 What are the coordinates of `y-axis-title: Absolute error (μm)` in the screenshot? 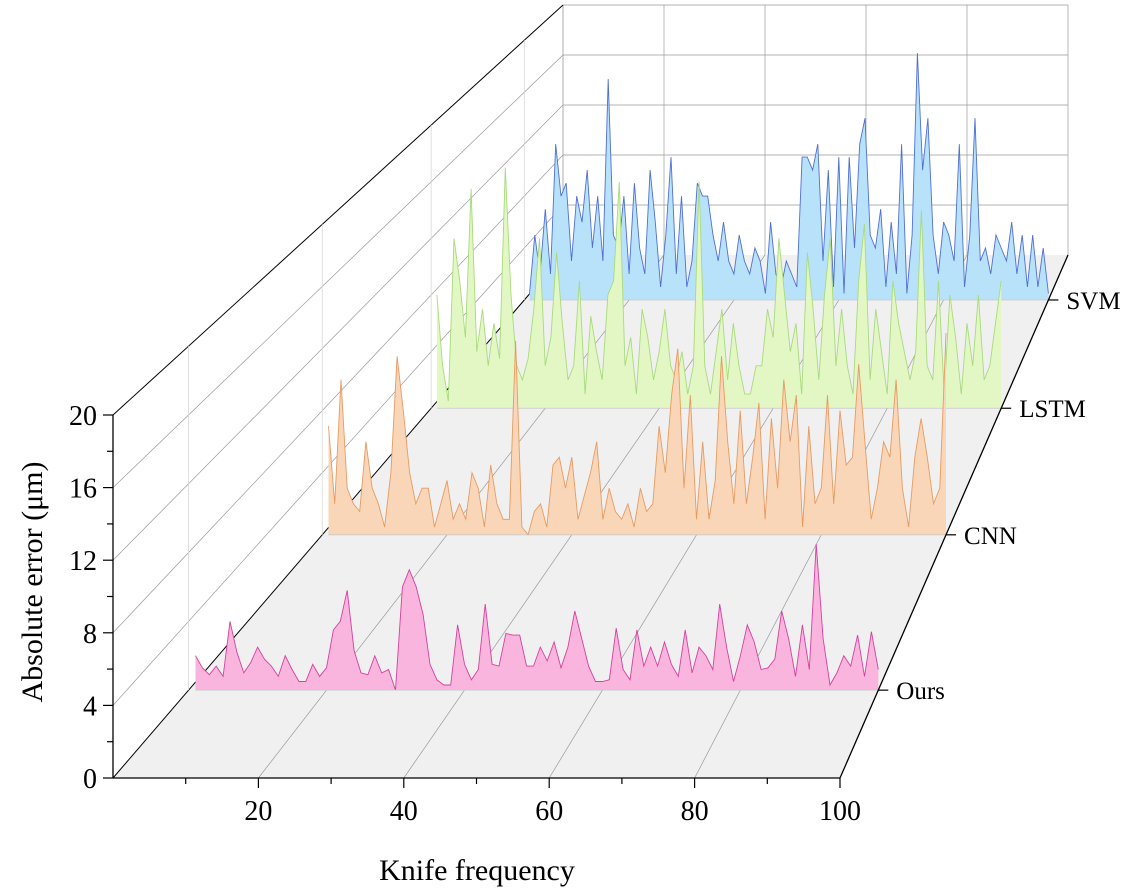 It's located at (32, 581).